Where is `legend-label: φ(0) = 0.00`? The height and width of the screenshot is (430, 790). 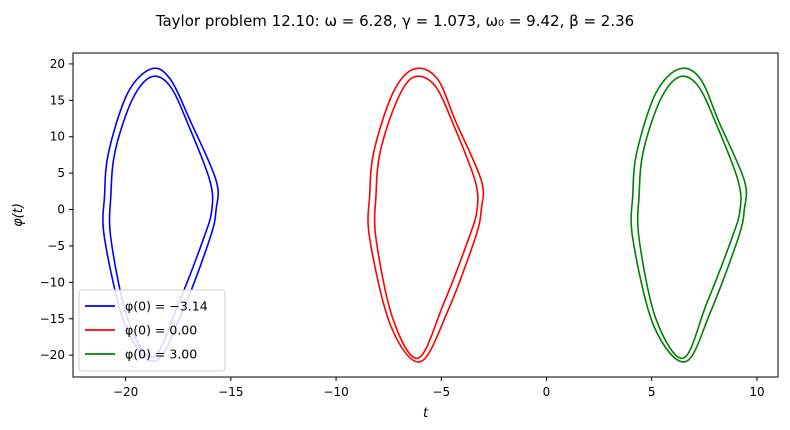 legend-label: φ(0) = 0.00 is located at coordinates (161, 330).